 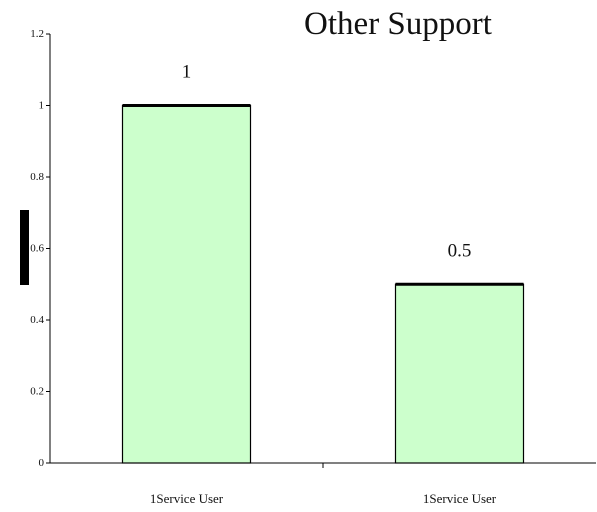 What do you see at coordinates (42, 463) in the screenshot?
I see `y-tick-label: 0` at bounding box center [42, 463].